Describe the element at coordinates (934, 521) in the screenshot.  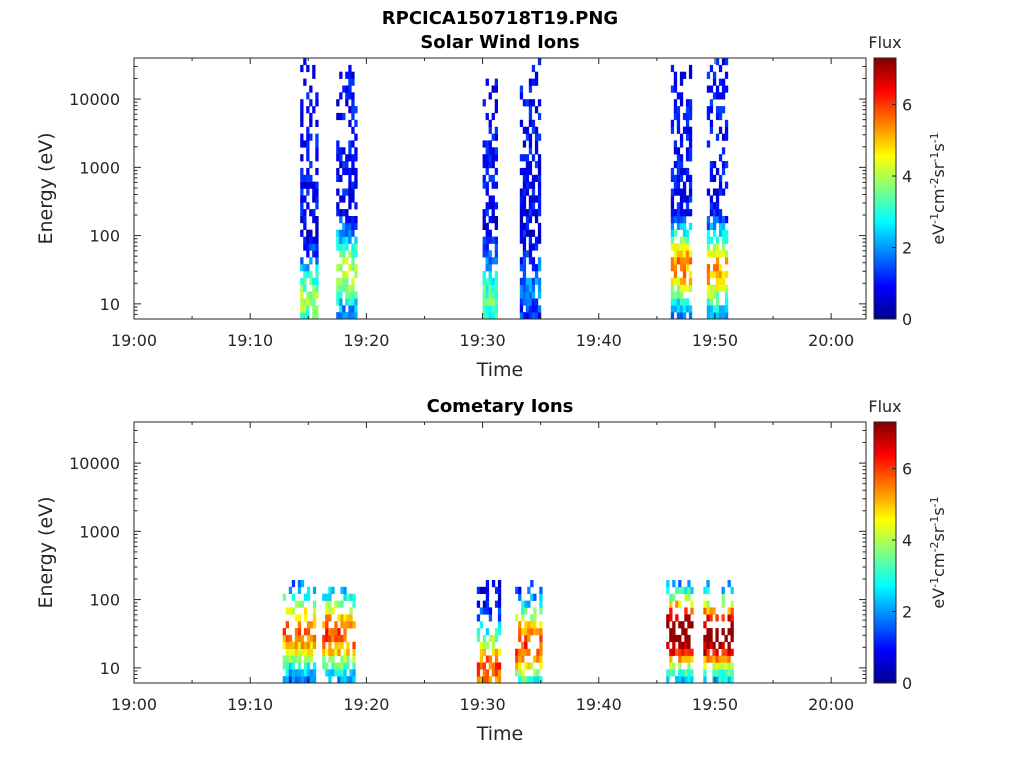
I see `unit-exponent: -1` at that location.